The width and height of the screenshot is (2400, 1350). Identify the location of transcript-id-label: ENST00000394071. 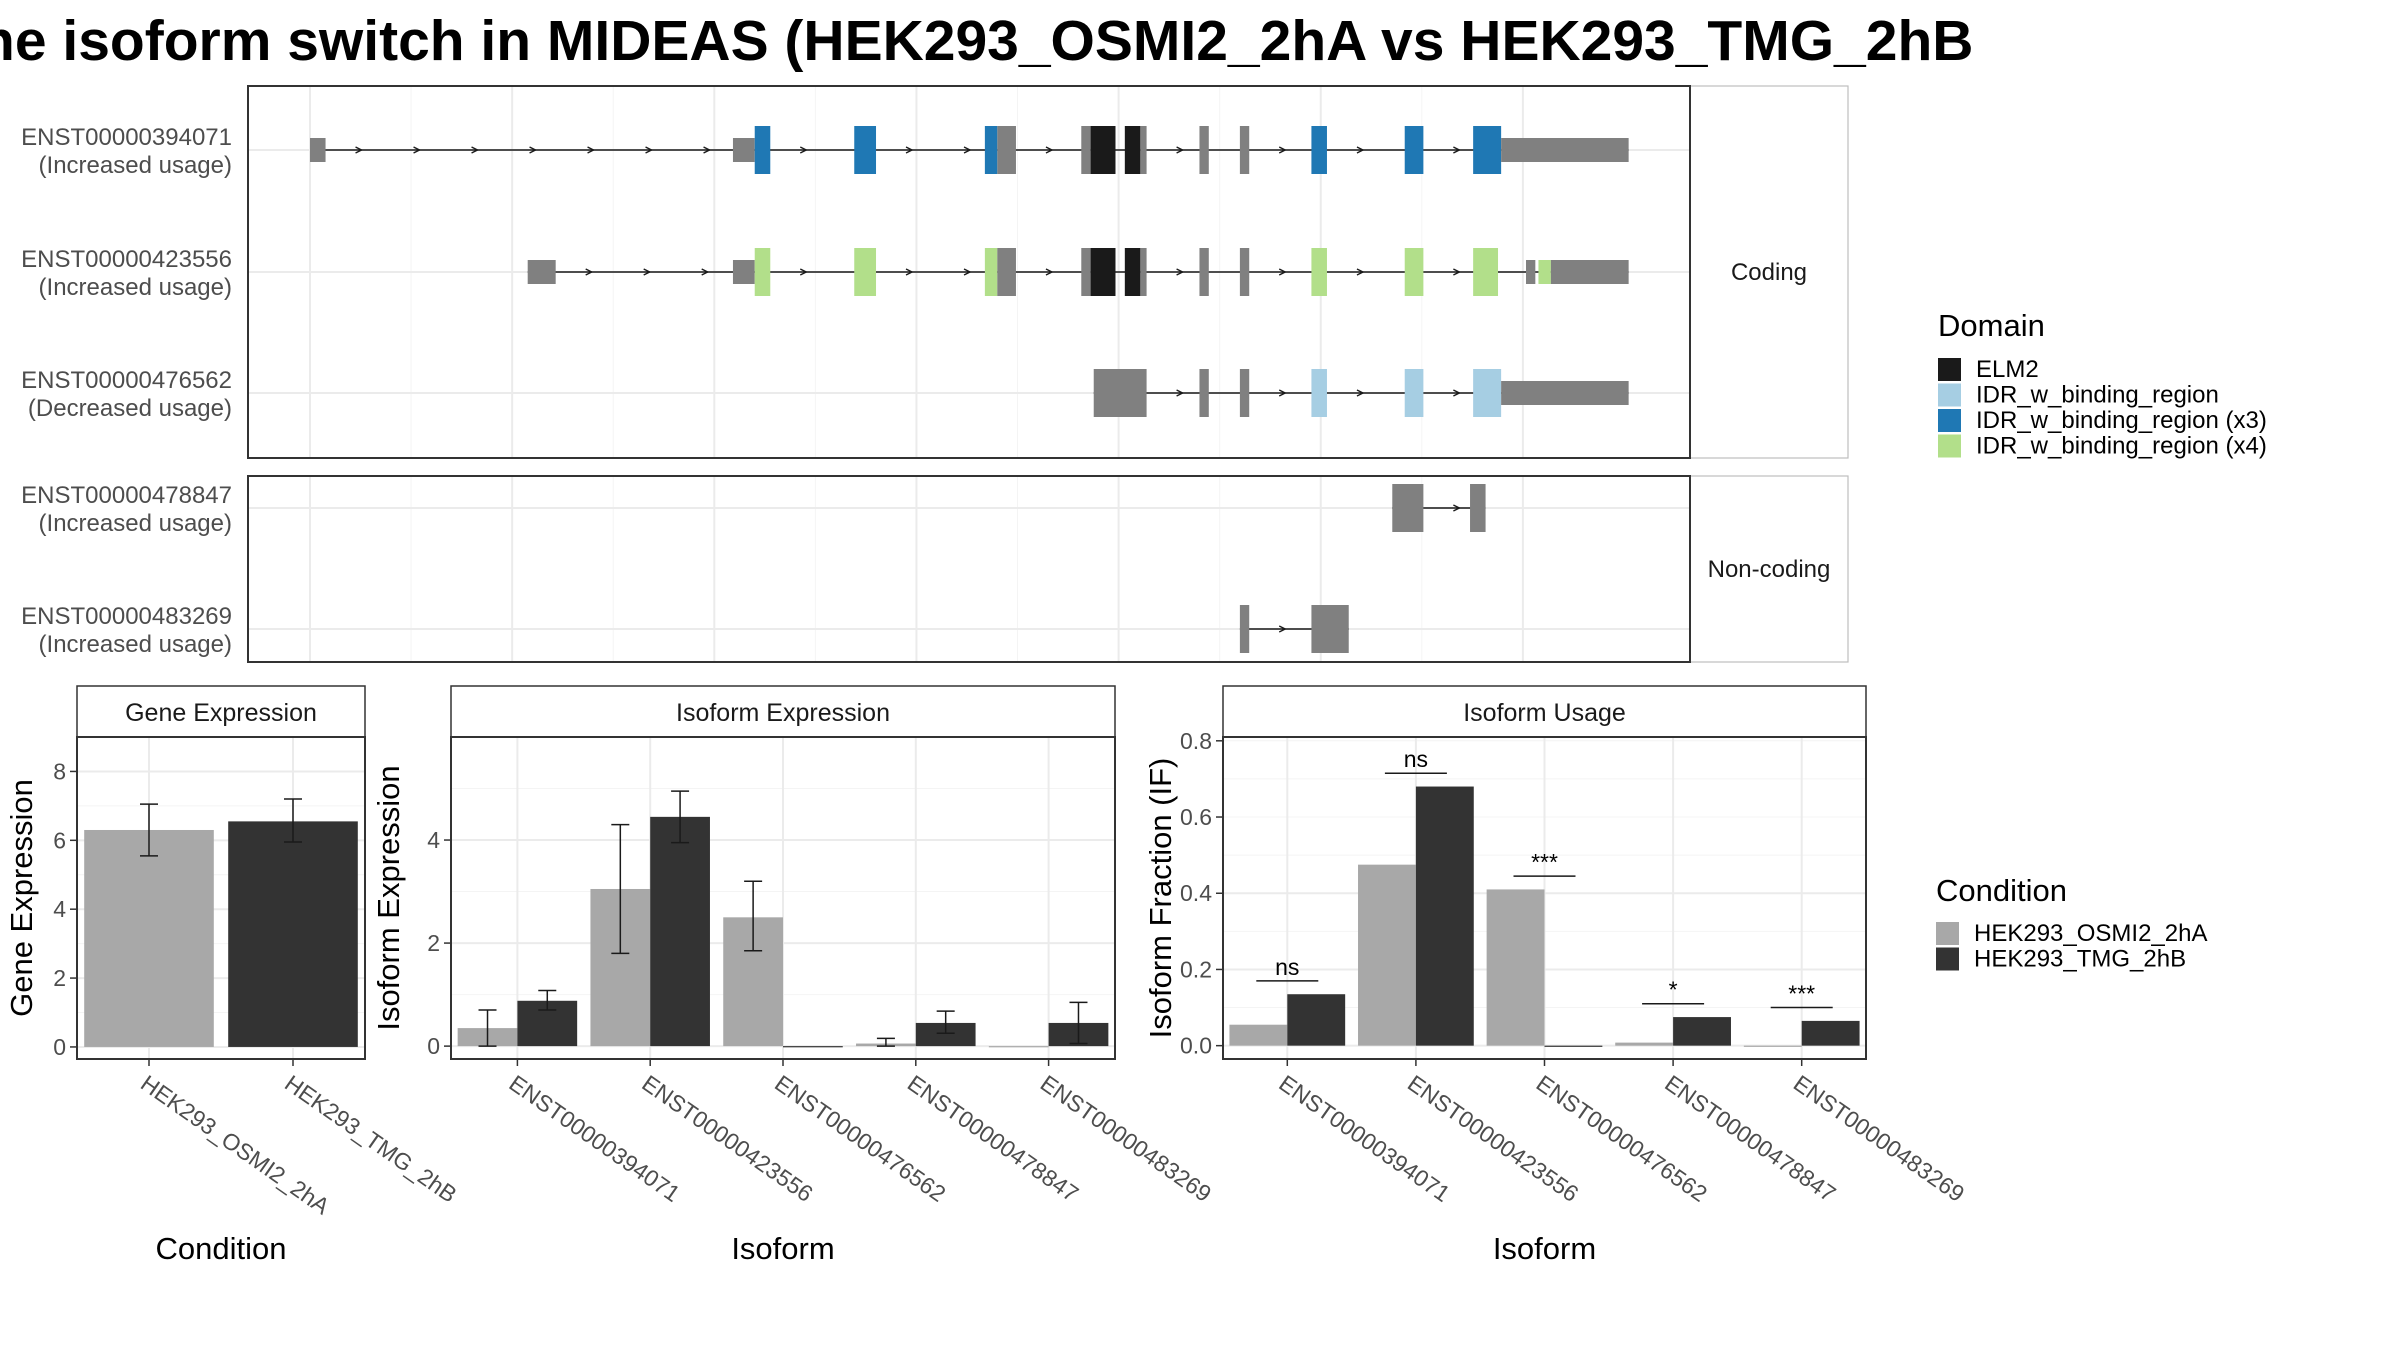
(126, 137).